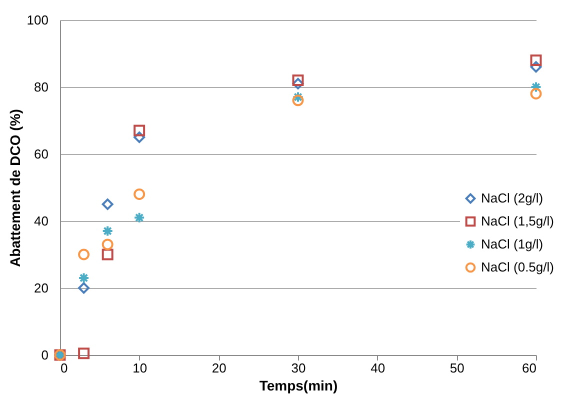  Describe the element at coordinates (41, 154) in the screenshot. I see `y-tick-label: 60` at that location.